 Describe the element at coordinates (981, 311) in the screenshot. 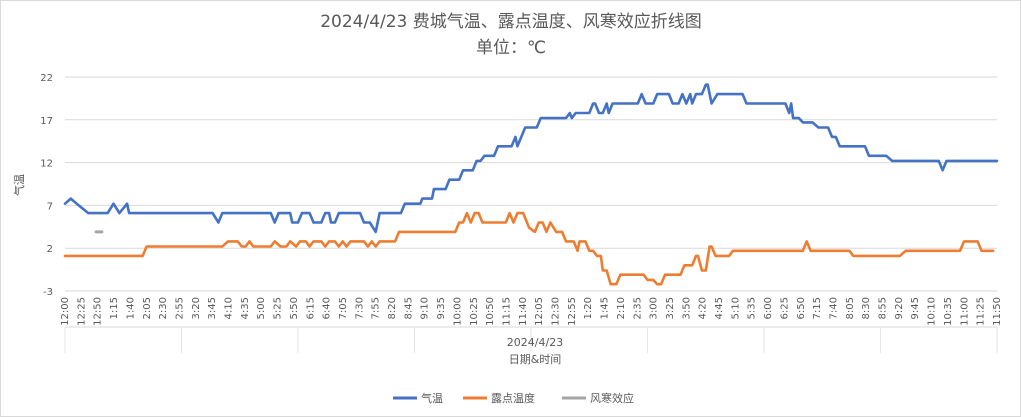

I see `x-tick-label: 11:25` at that location.